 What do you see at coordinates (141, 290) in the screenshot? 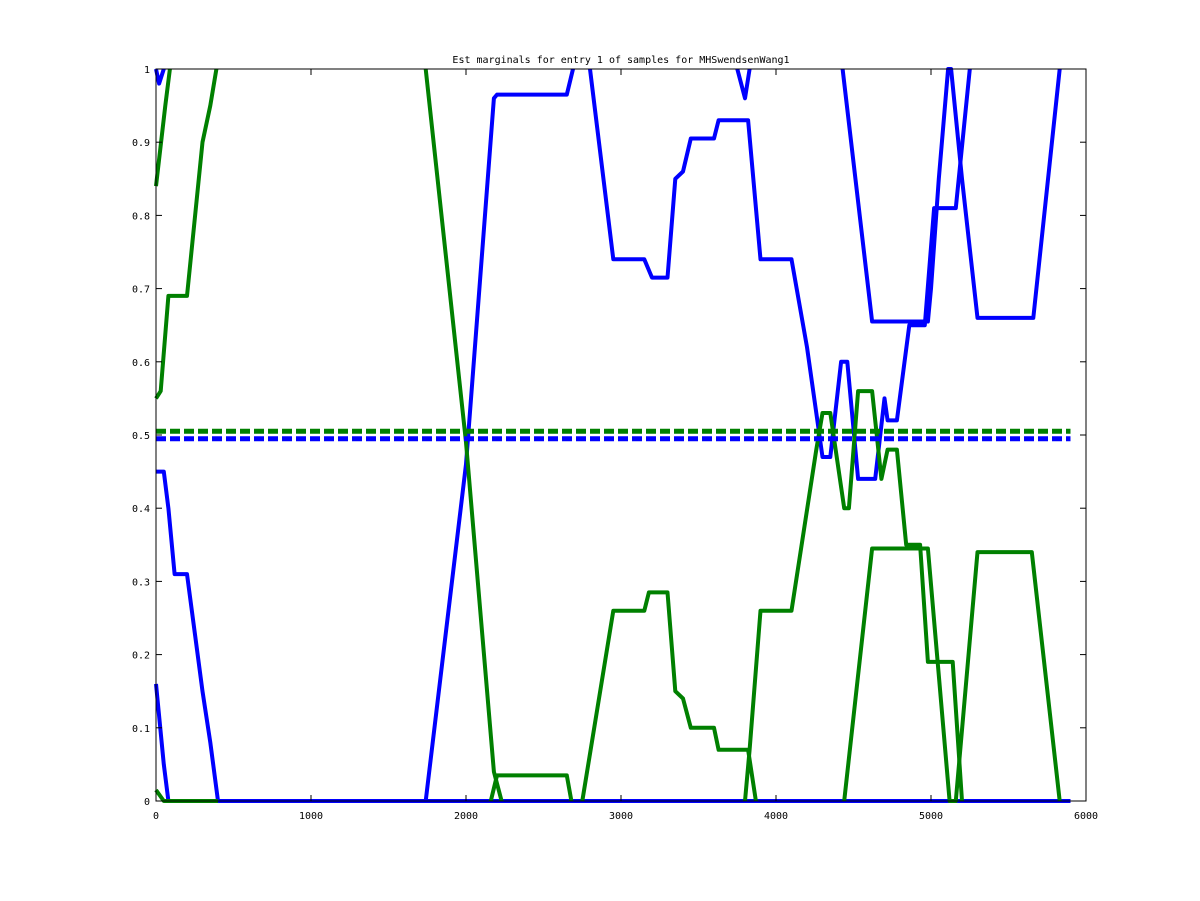
I see `y-tick-label: 0.7` at bounding box center [141, 290].